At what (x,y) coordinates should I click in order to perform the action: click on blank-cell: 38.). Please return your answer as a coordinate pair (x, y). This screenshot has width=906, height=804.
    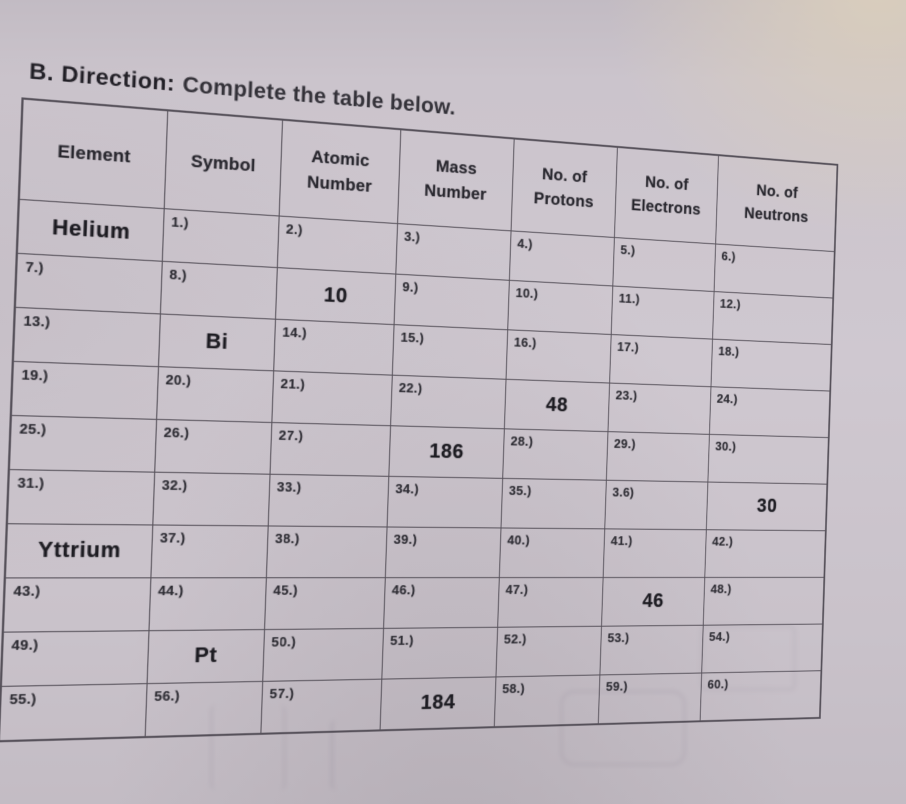
    Looking at the image, I should click on (326, 552).